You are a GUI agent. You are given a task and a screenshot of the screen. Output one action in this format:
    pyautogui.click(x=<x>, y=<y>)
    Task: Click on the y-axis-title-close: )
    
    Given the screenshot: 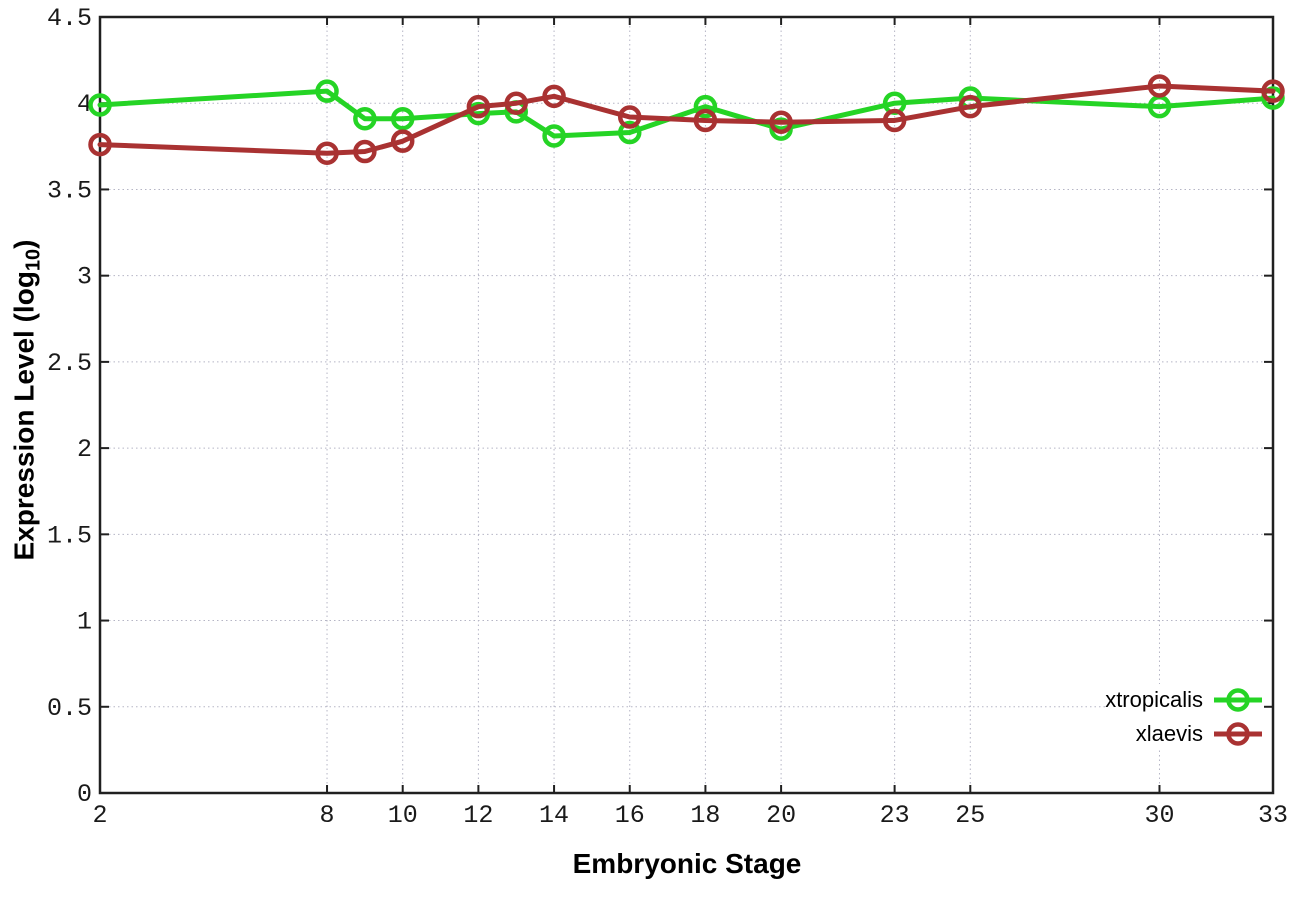 What is the action you would take?
    pyautogui.click(x=24, y=244)
    